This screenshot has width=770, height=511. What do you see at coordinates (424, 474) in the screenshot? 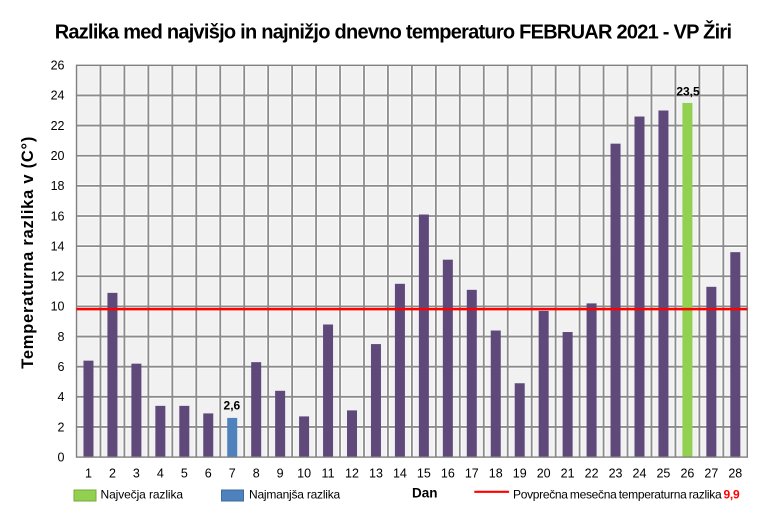
I see `svg-text: 15` at bounding box center [424, 474].